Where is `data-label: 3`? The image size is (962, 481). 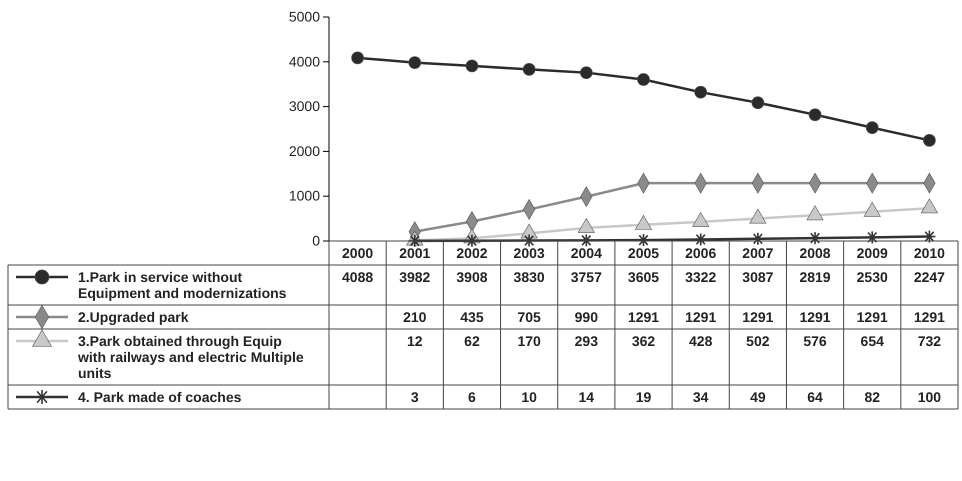 data-label: 3 is located at coordinates (414, 397).